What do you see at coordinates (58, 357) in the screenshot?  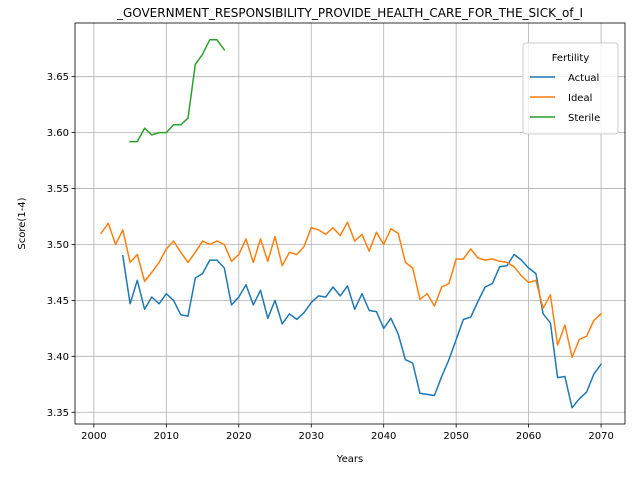 I see `y-tick-label: 3.40` at bounding box center [58, 357].